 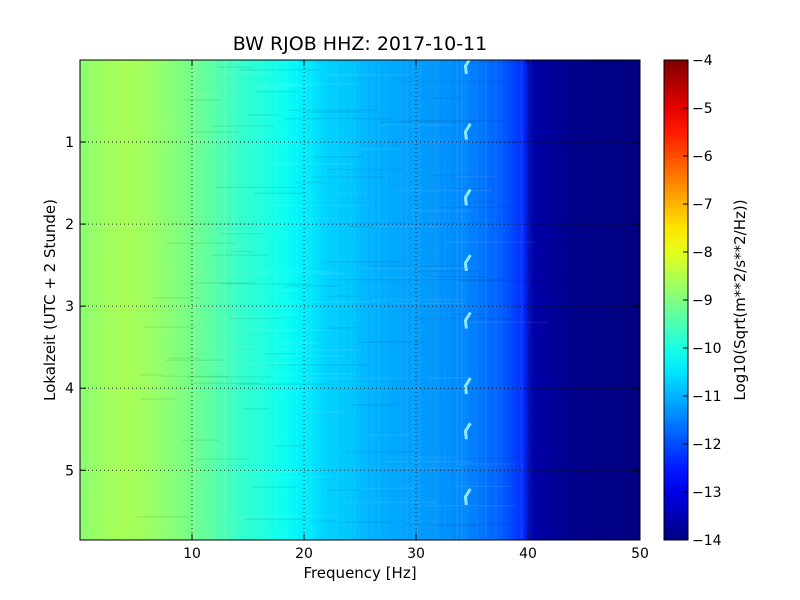 What do you see at coordinates (50, 300) in the screenshot?
I see `y-axis-label: Lokalzeit (UTC + 2 Stunde)` at bounding box center [50, 300].